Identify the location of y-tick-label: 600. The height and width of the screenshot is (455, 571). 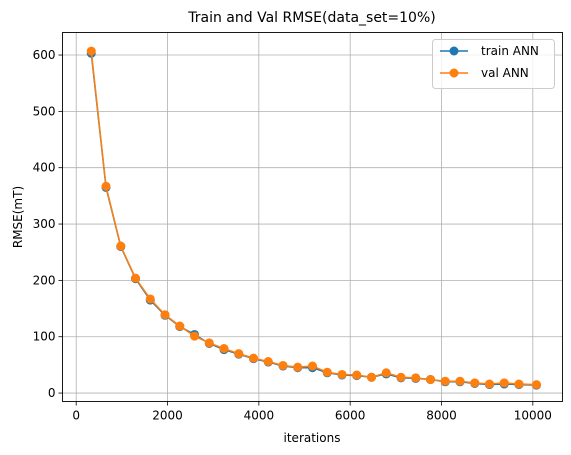
(44, 55).